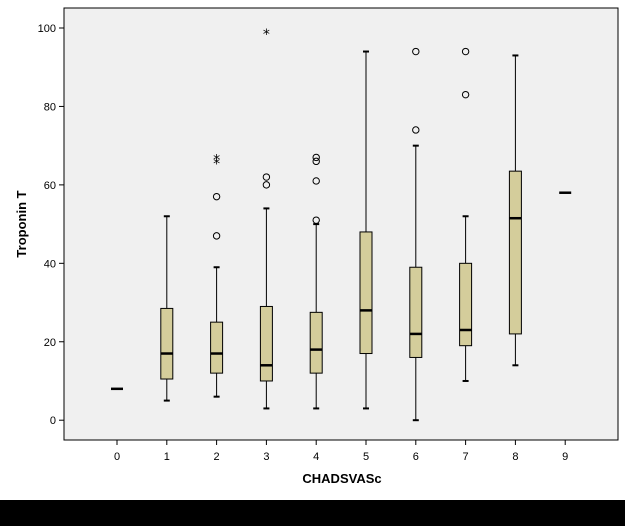 Image resolution: width=625 pixels, height=526 pixels. What do you see at coordinates (47, 29) in the screenshot?
I see `y-tick-label: 100` at bounding box center [47, 29].